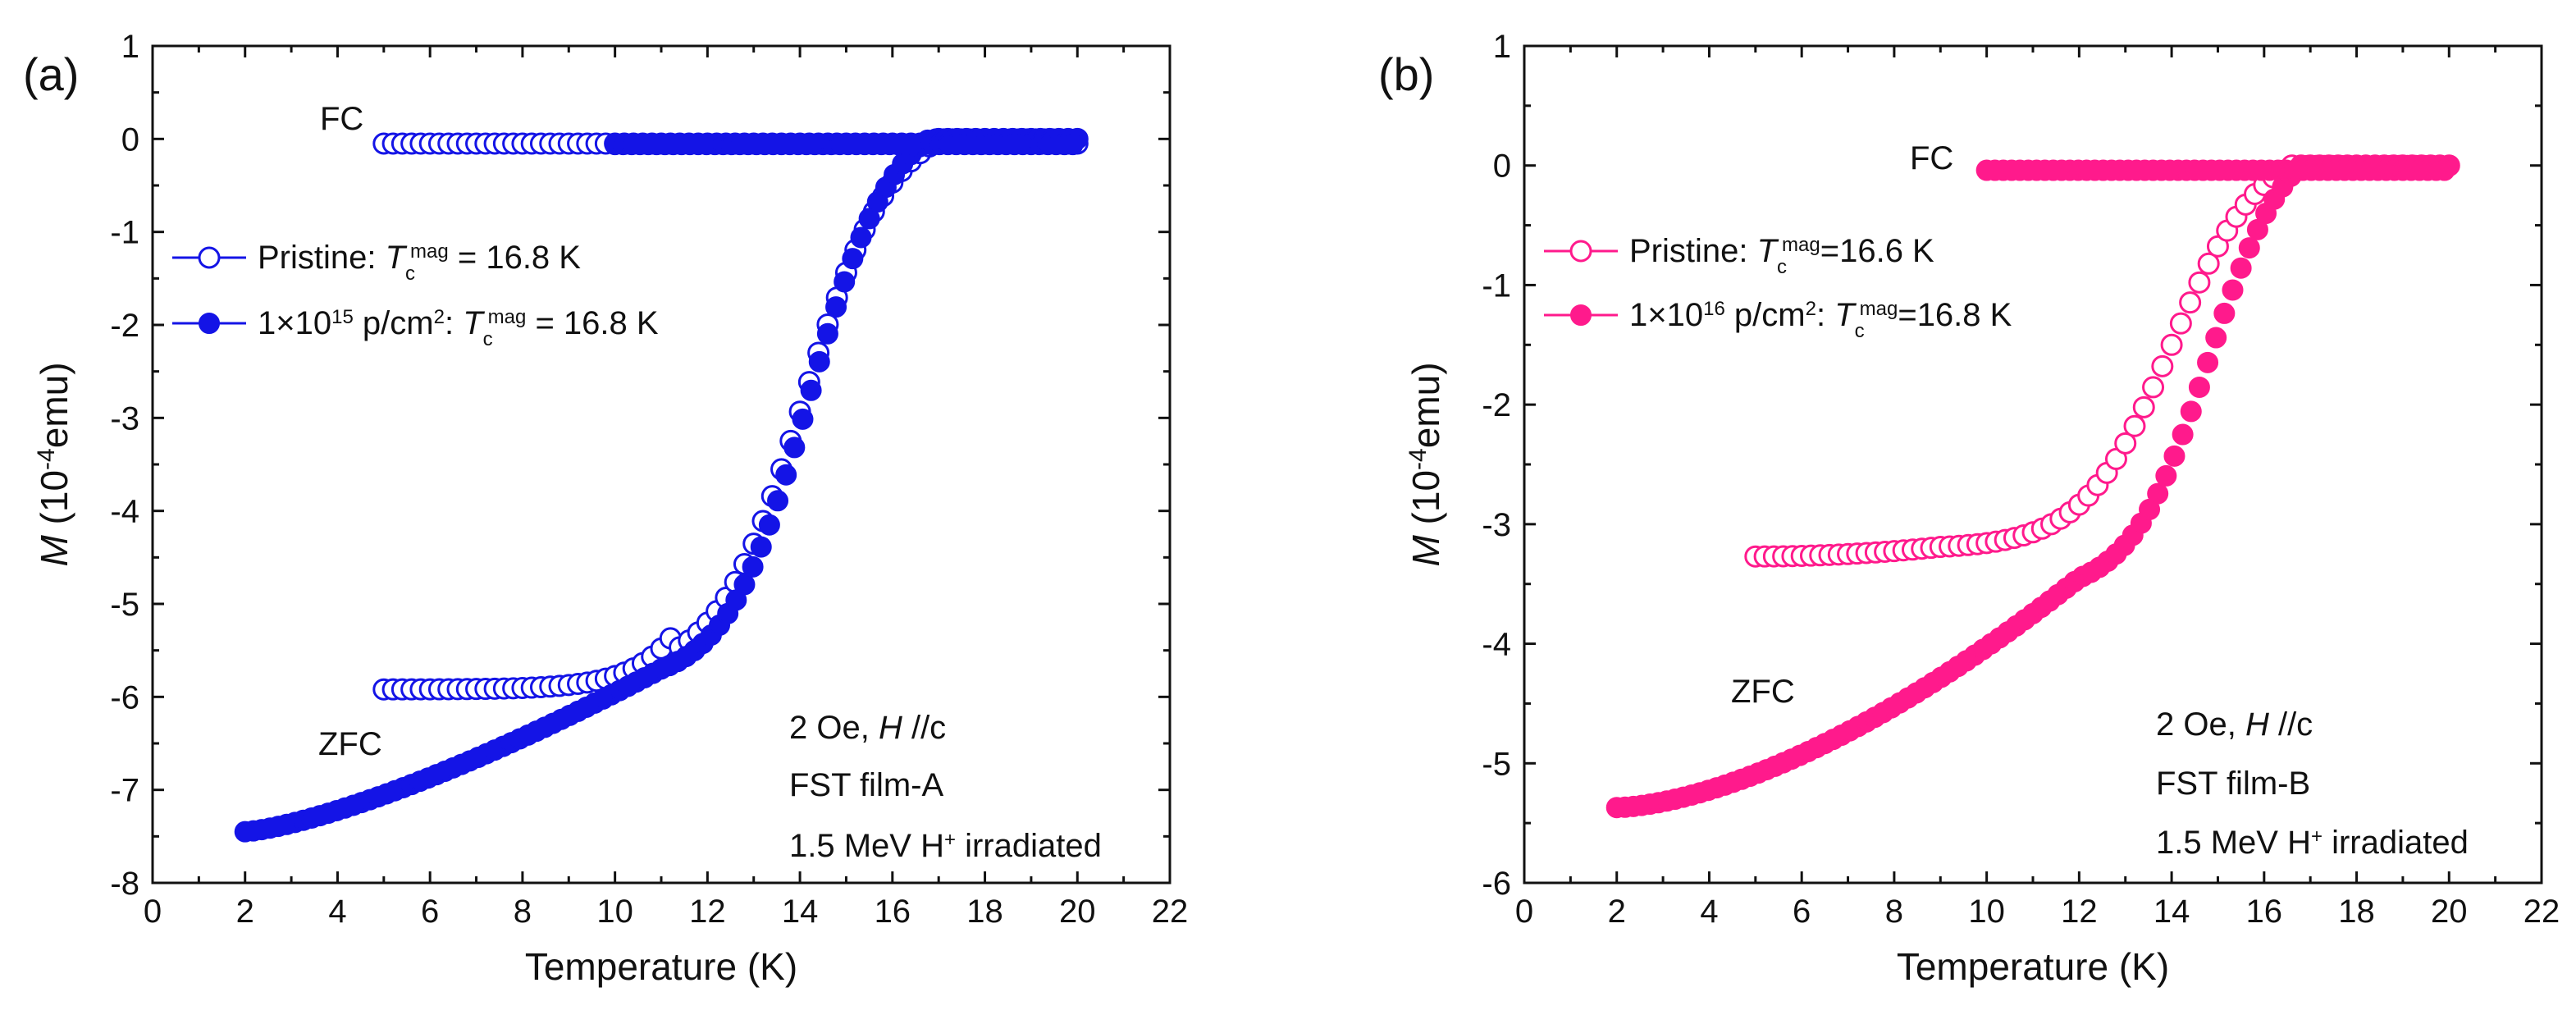 The image size is (2576, 1024). I want to click on panel-label: (b), so click(1406, 74).